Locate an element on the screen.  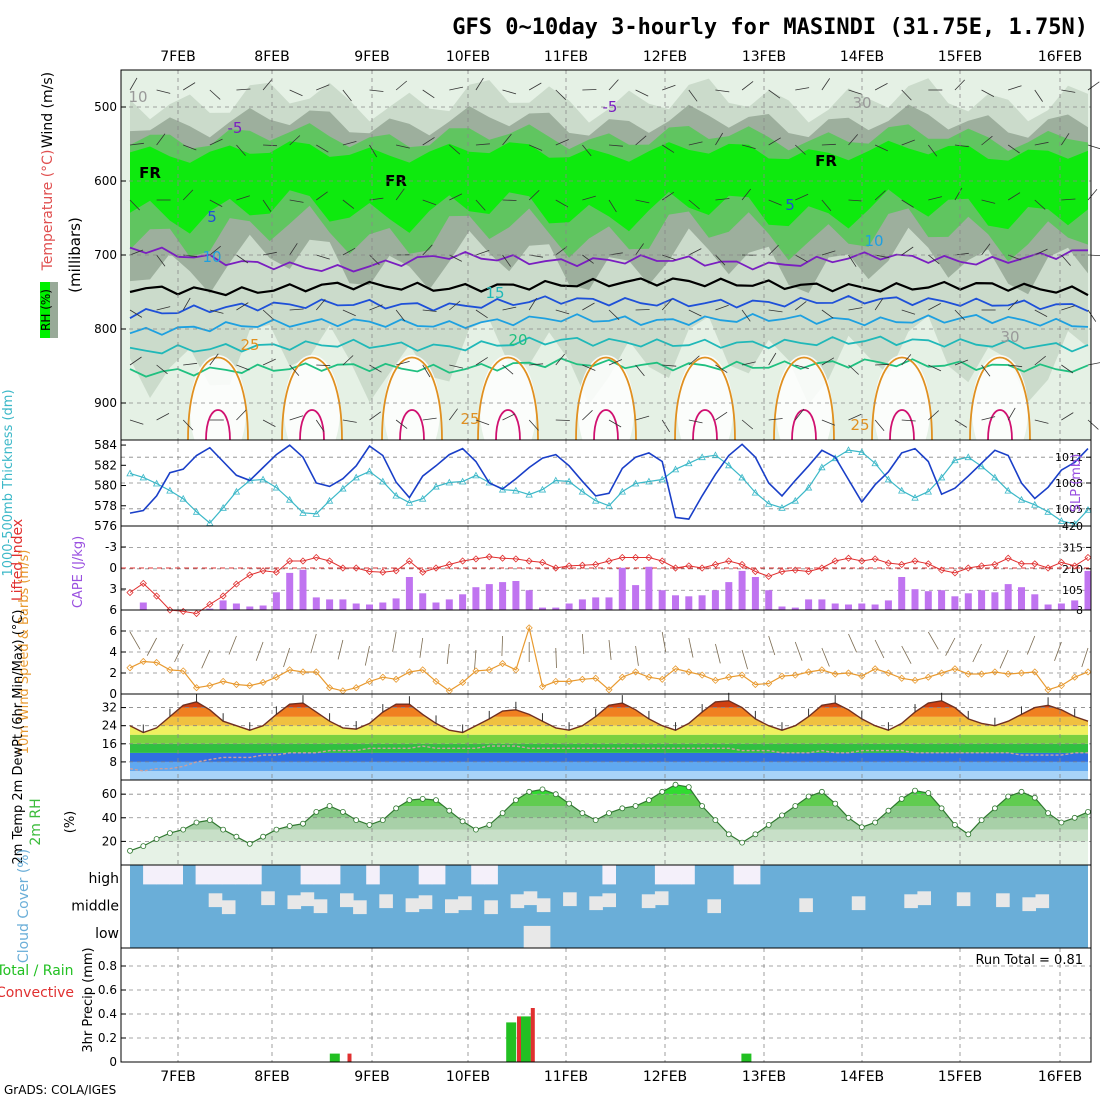
ylabel-cloud: Cloud Cover (%) is located at coordinates (24, 906).